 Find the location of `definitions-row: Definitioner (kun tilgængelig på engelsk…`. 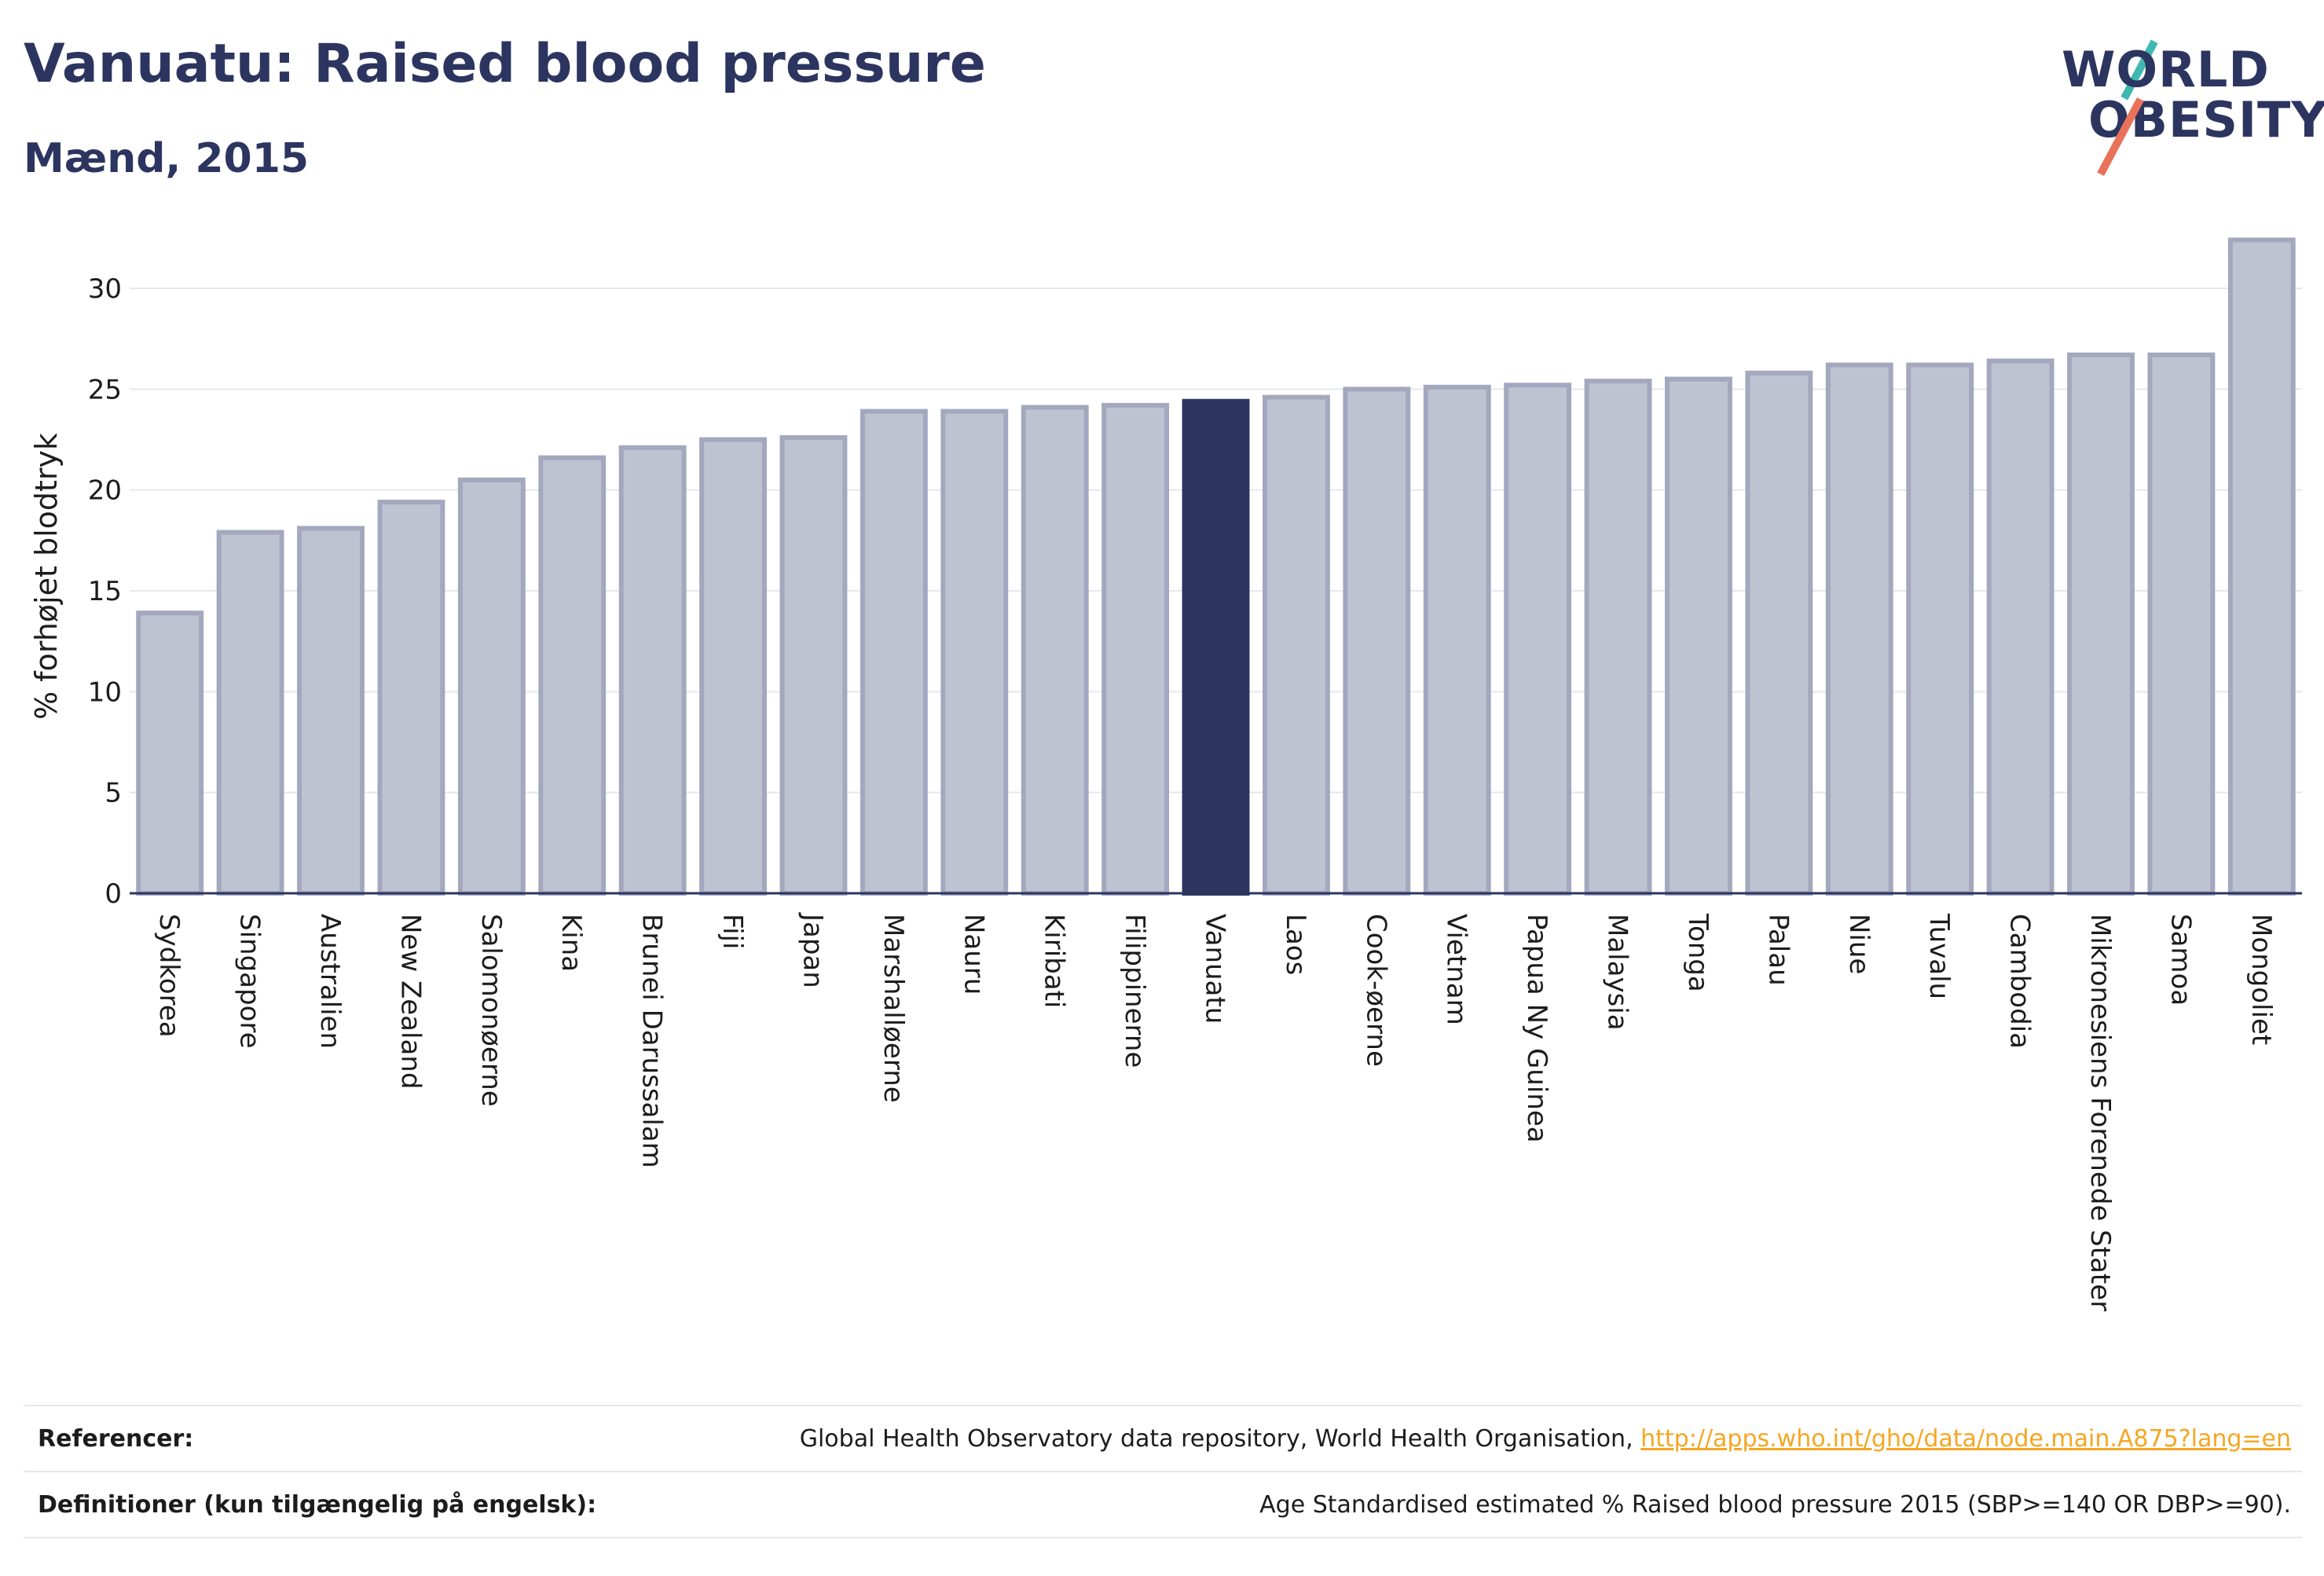

definitions-row: Definitioner (kun tilgængelig på engelsk… is located at coordinates (1163, 1504).